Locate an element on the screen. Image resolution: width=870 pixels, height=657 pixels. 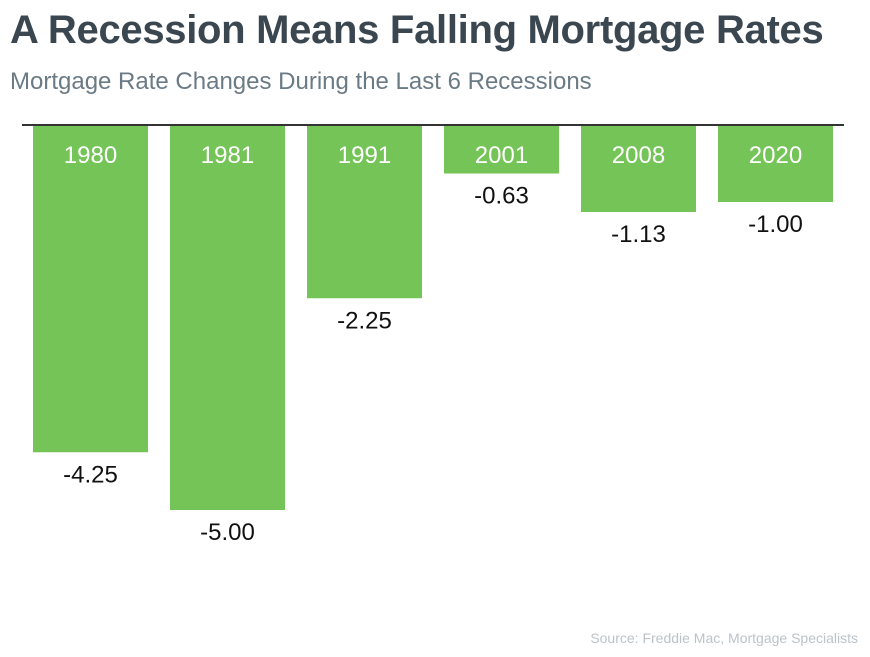
bar-2020 is located at coordinates (775, 163).